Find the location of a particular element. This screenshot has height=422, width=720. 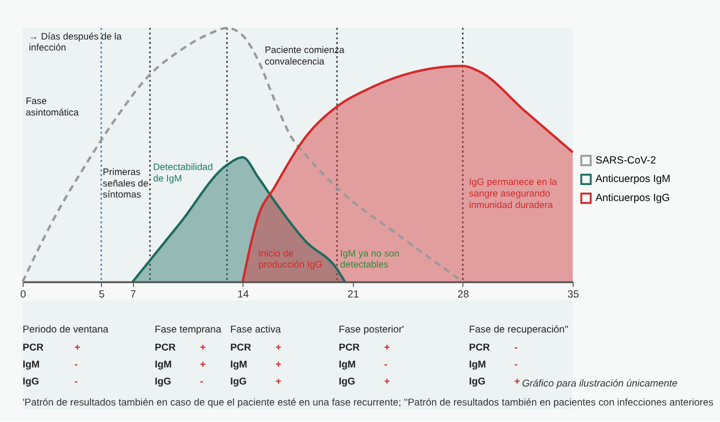

x-tick-label: 5 is located at coordinates (101, 294).